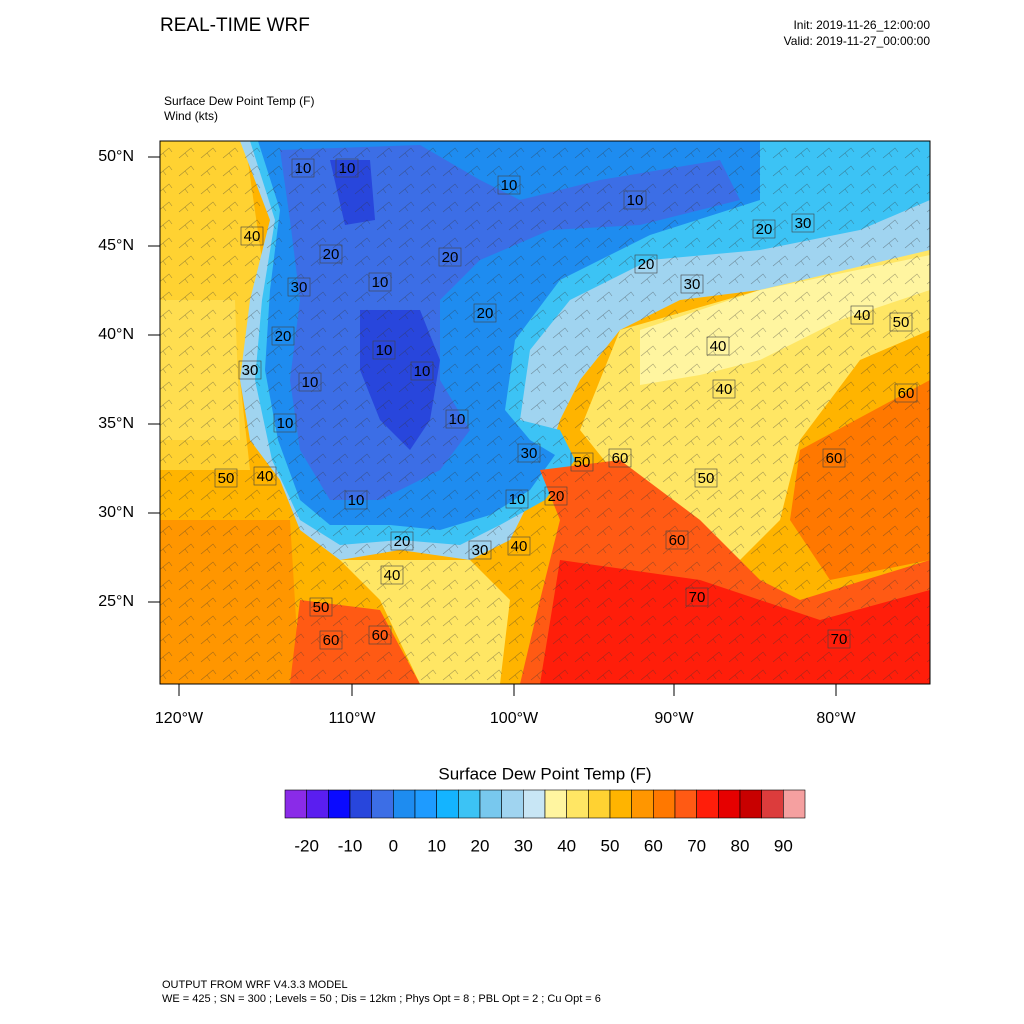  What do you see at coordinates (255, 985) in the screenshot?
I see `footer-line: OUTPUT FROM WRF V4.3.3 MODEL` at bounding box center [255, 985].